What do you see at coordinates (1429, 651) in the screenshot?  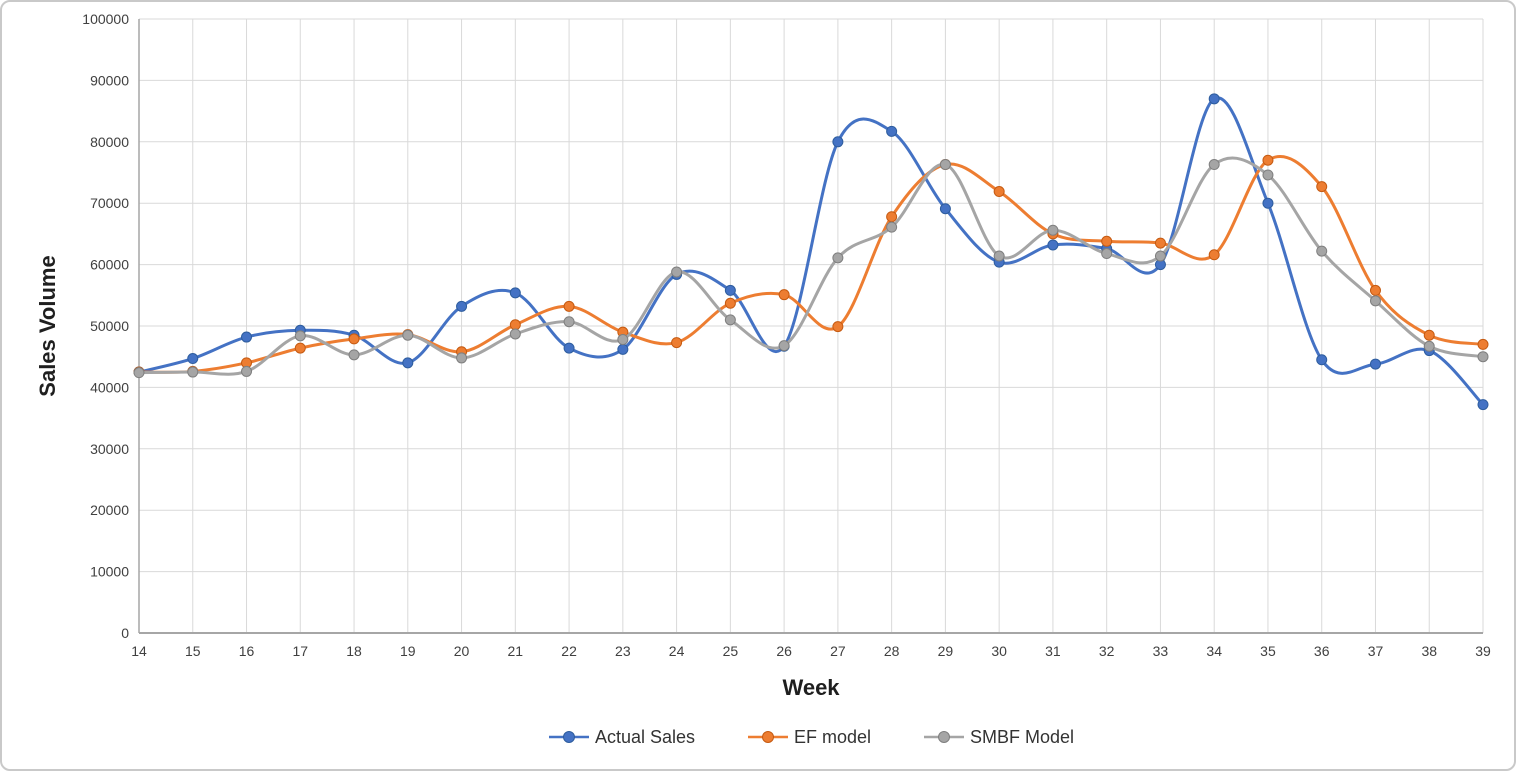 I see `x-tick-label: 38` at bounding box center [1429, 651].